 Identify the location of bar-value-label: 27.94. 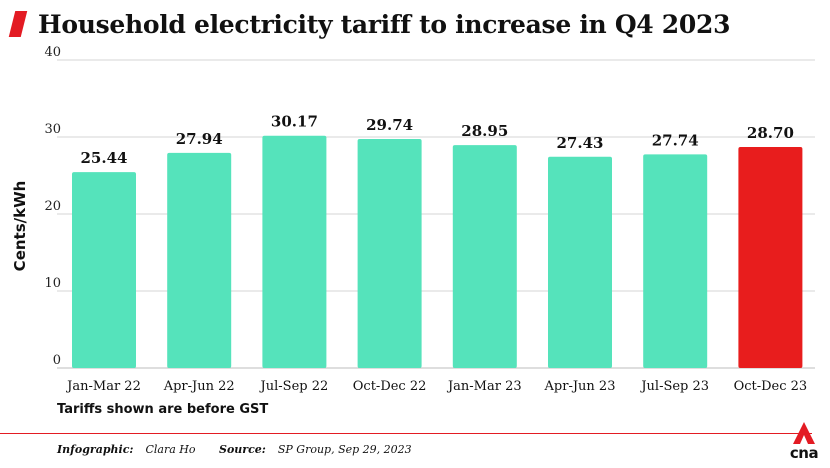
(199, 139).